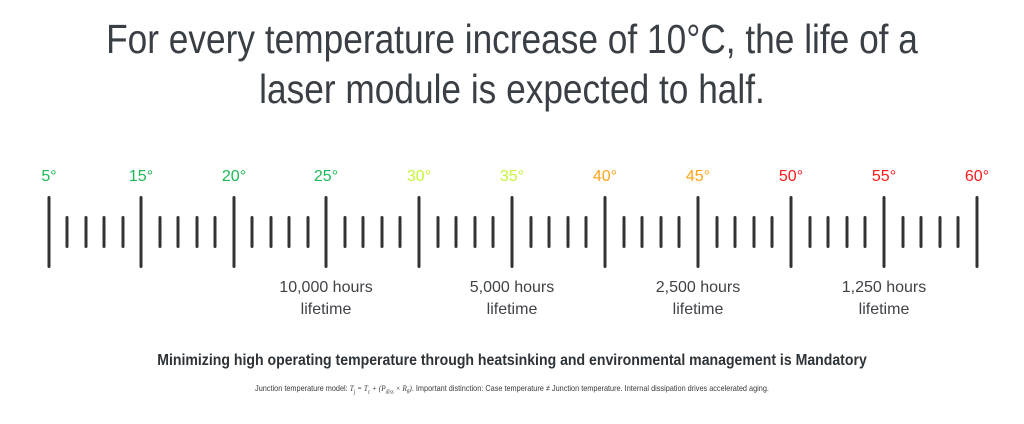  Describe the element at coordinates (326, 299) in the screenshot. I see `lifetime-label: 10,000 hours lifetime` at that location.